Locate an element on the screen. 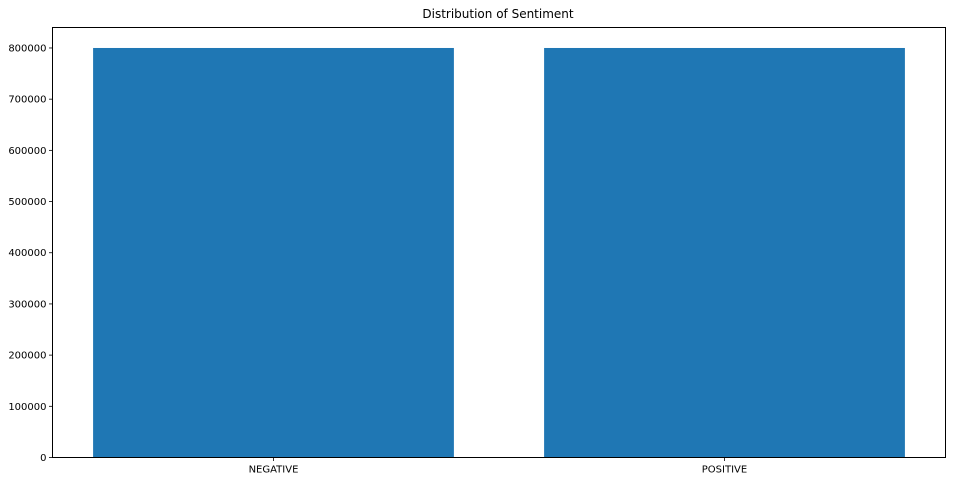  y-tick-label: 800000 is located at coordinates (27, 48).